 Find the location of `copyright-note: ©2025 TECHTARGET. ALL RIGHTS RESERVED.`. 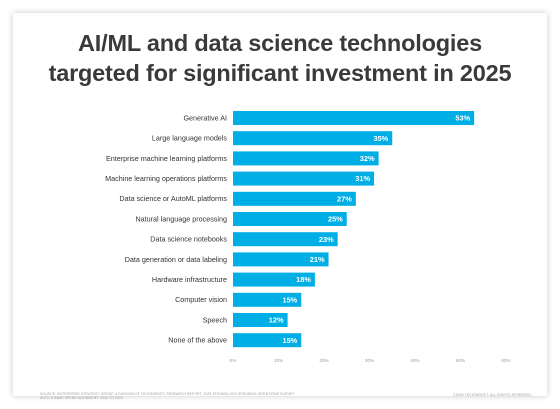

copyright-note: ©2025 TECHTARGET. ALL RIGHTS RESERVED. is located at coordinates (492, 395).